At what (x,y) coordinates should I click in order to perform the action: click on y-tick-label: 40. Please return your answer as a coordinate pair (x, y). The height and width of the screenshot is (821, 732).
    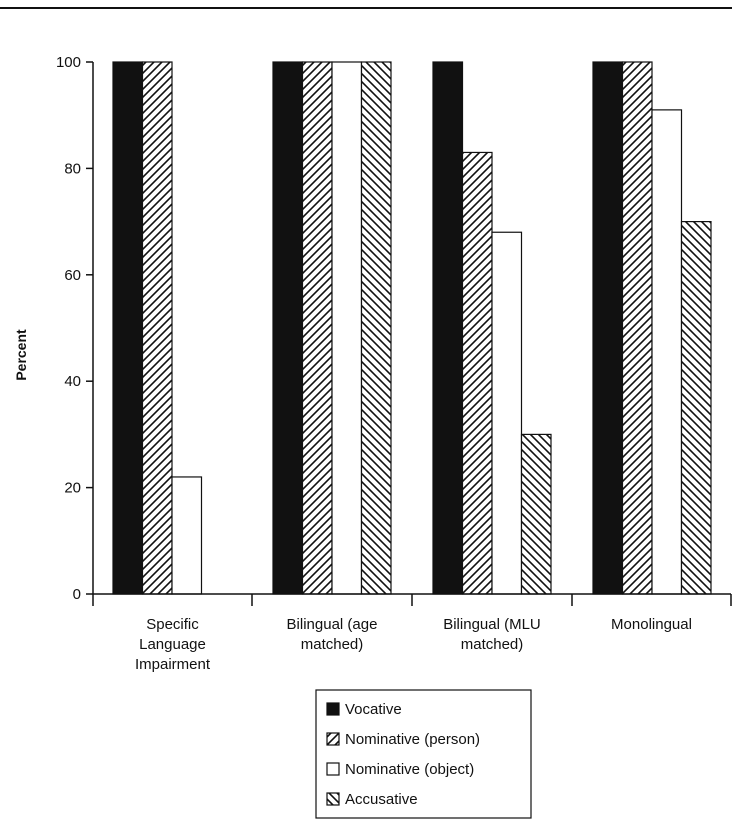
    Looking at the image, I should click on (72, 381).